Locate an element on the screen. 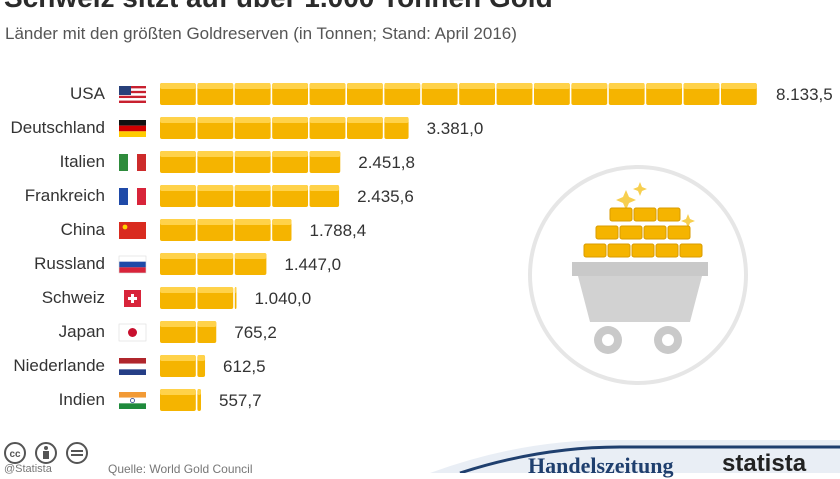 This screenshot has width=840, height=479. bar-row: Deutschland 3.381,0 is located at coordinates (246, 128).